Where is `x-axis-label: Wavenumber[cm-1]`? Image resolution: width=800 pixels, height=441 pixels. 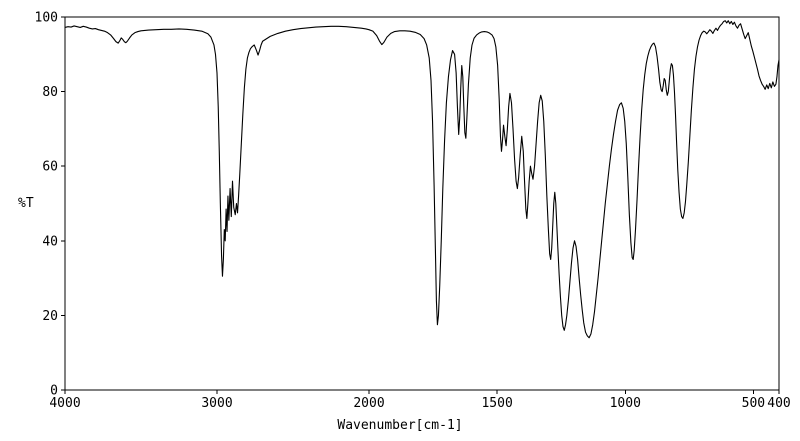 x-axis-label: Wavenumber[cm-1] is located at coordinates (400, 425).